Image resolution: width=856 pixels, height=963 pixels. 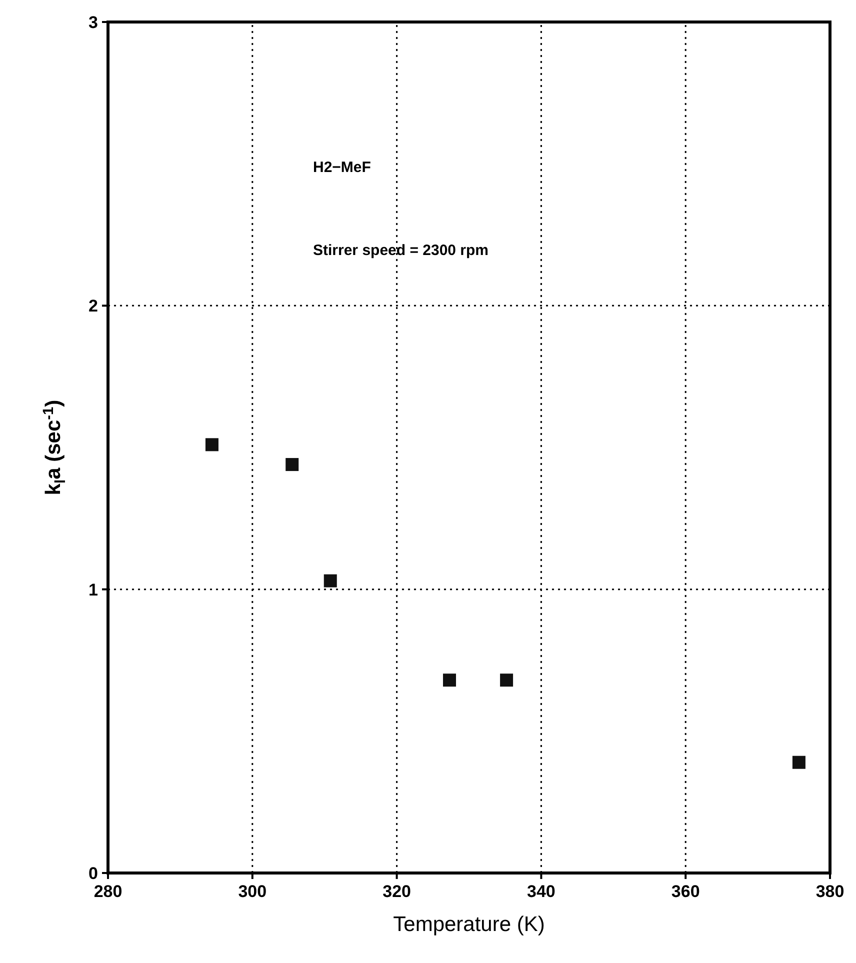 I want to click on x-tick-label: 280, so click(x=108, y=891).